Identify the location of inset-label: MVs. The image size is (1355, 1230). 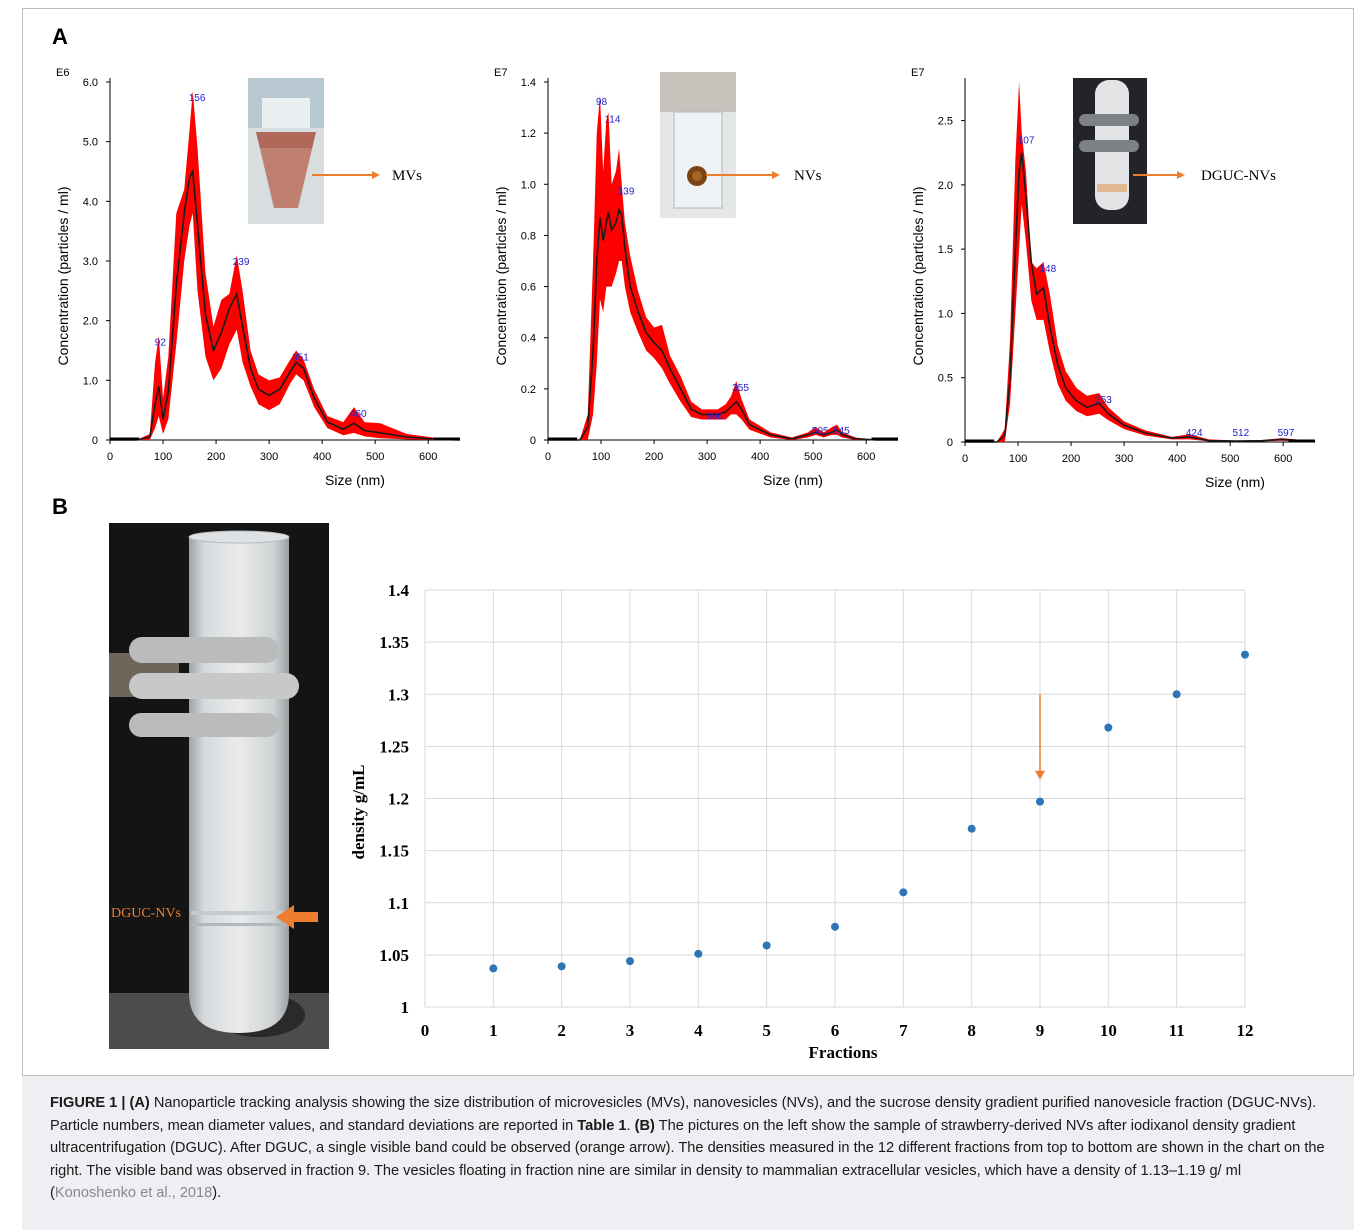
(407, 176).